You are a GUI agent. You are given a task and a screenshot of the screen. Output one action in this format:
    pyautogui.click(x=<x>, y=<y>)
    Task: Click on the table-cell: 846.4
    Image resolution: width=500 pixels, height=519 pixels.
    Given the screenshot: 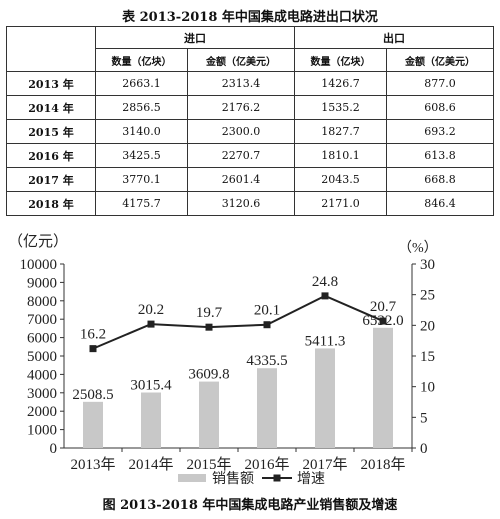 What is the action you would take?
    pyautogui.click(x=440, y=203)
    